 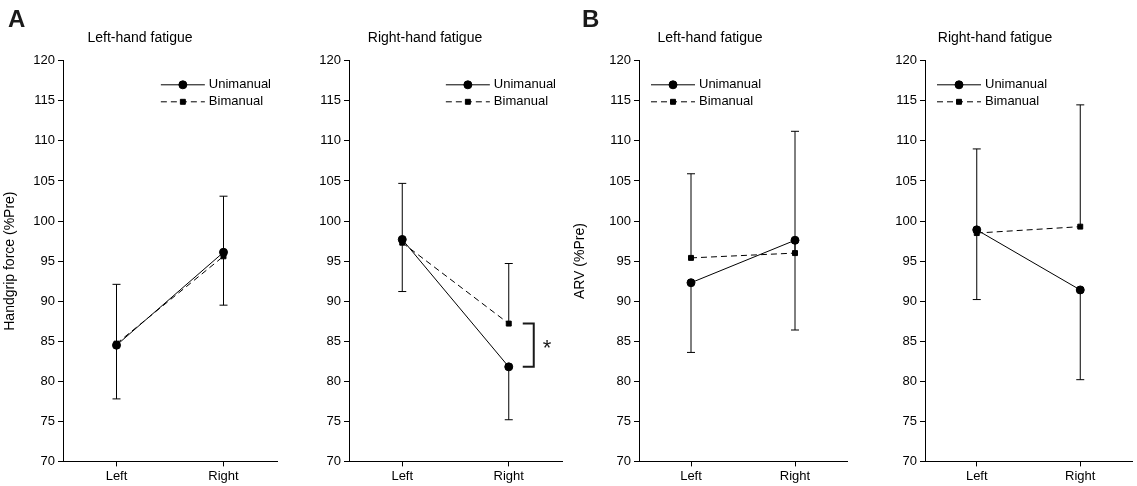 I want to click on y-axis-title: Handgrip force (%Pre), so click(x=9, y=261).